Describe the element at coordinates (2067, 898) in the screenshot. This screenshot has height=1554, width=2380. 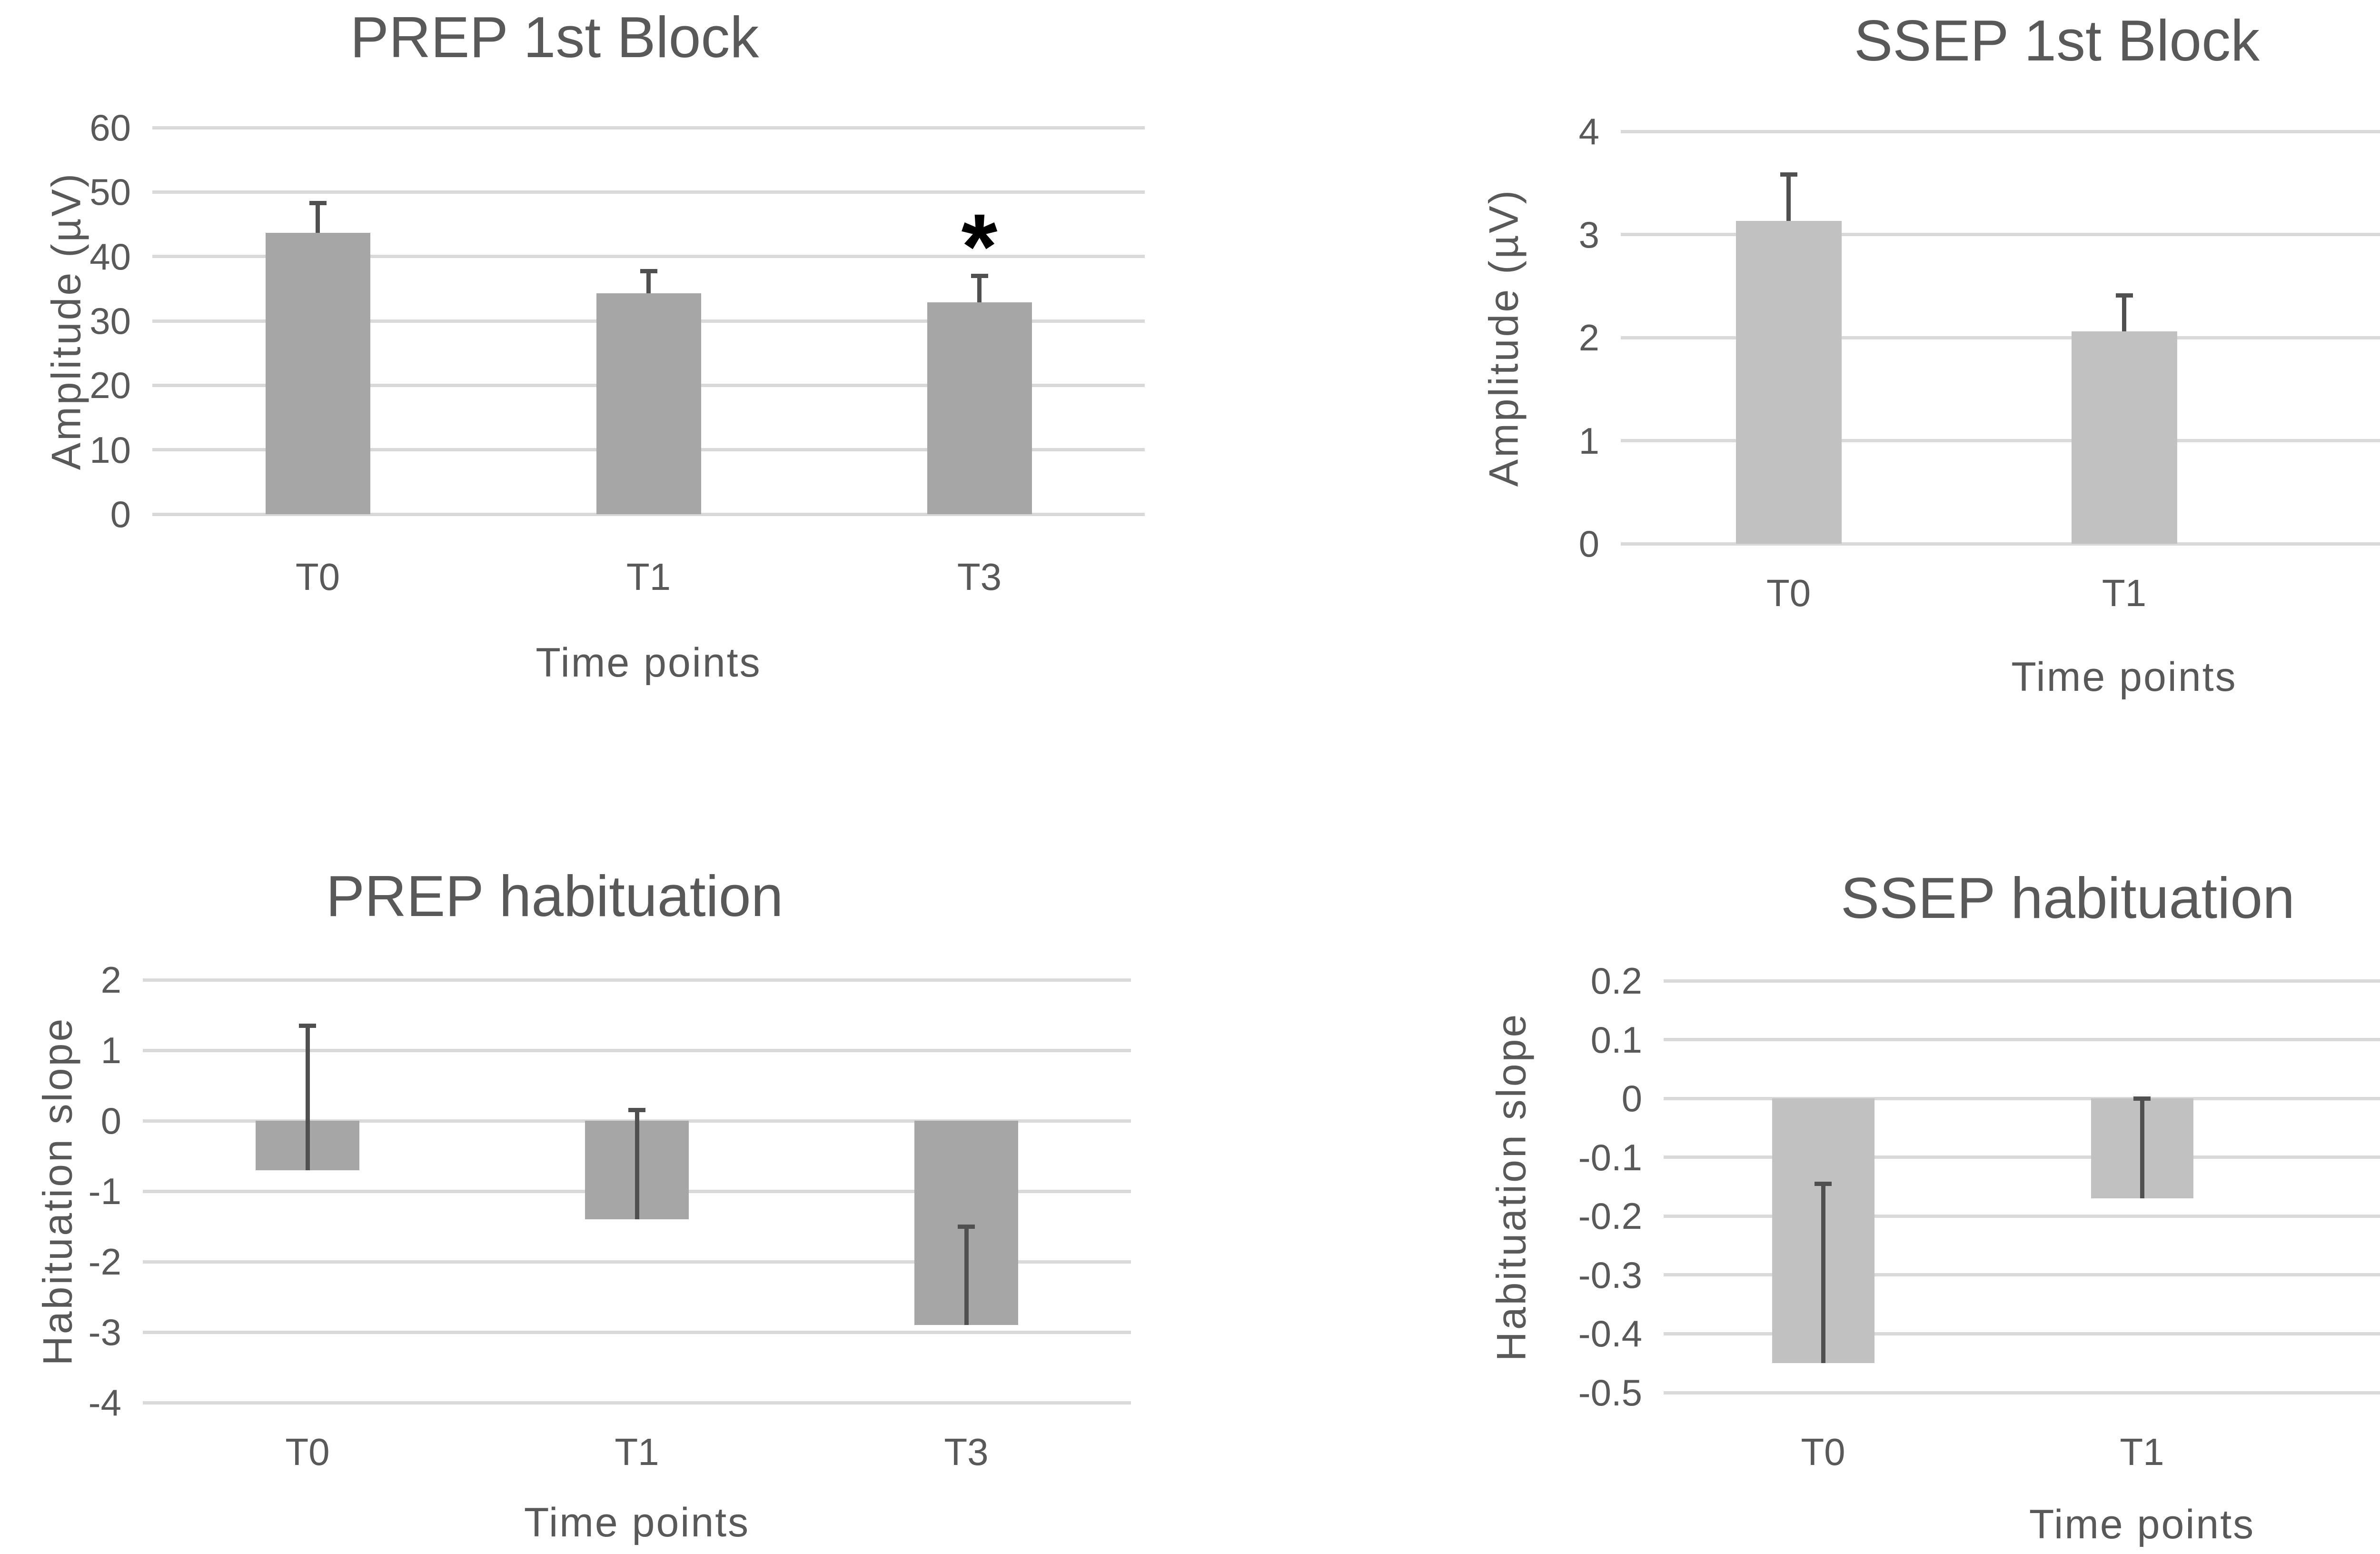
I see `chart-title: SSEP habituation` at that location.